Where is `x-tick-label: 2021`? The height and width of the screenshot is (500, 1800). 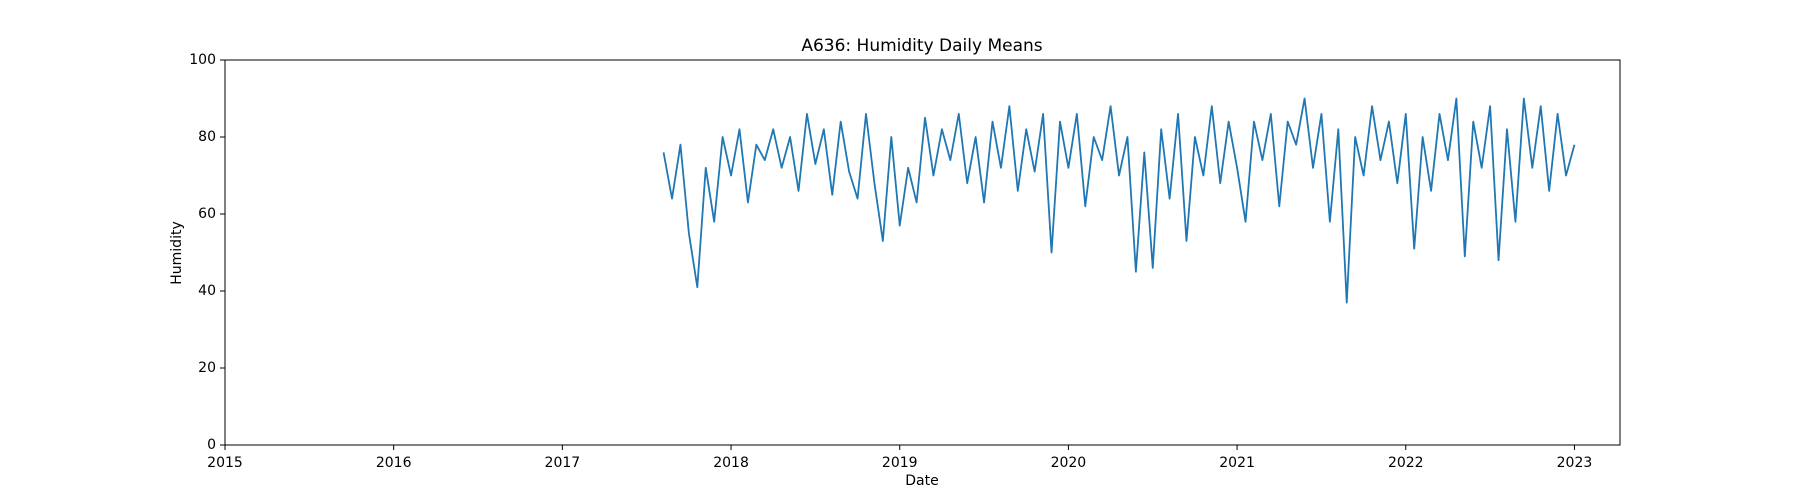 x-tick-label: 2021 is located at coordinates (1237, 463).